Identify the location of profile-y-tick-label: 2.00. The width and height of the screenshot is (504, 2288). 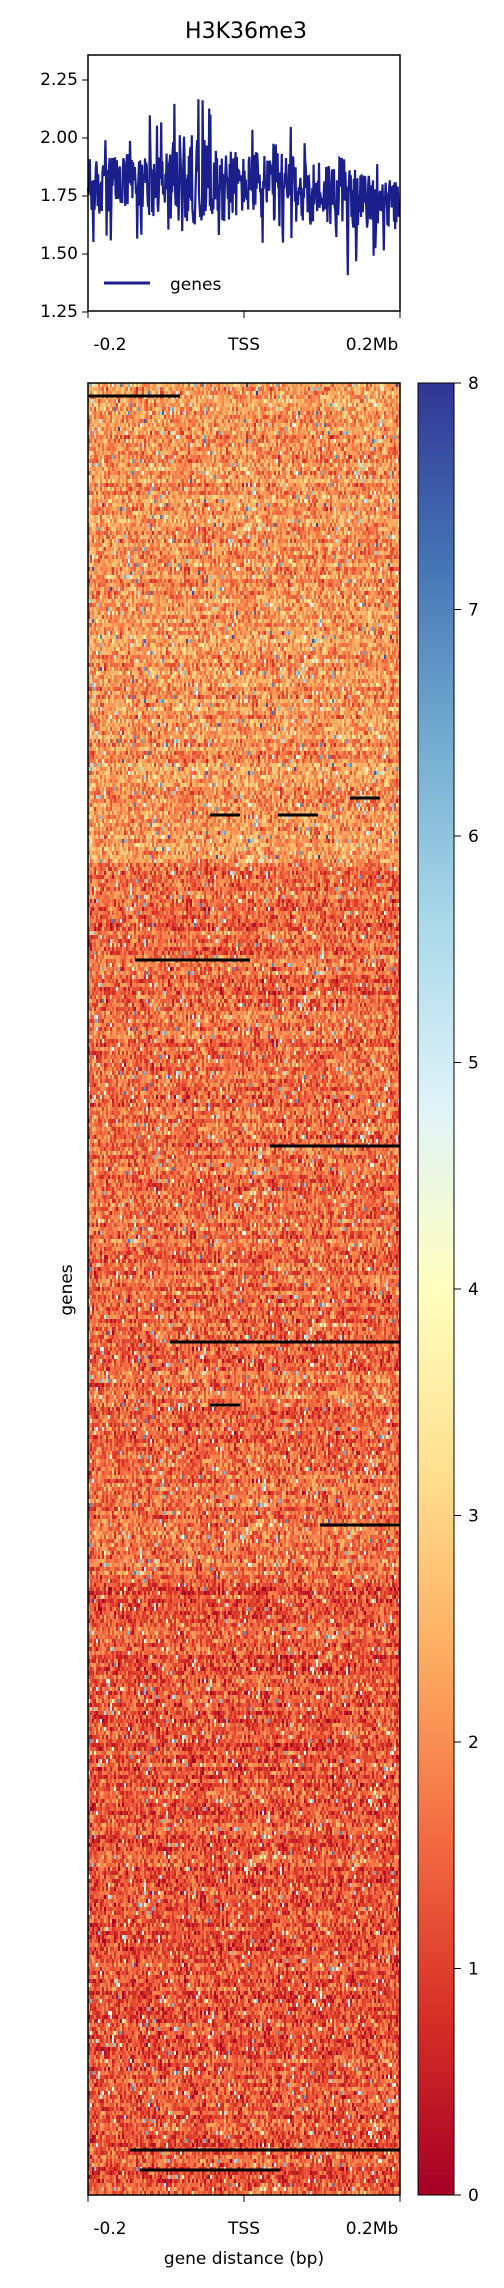
(59, 138).